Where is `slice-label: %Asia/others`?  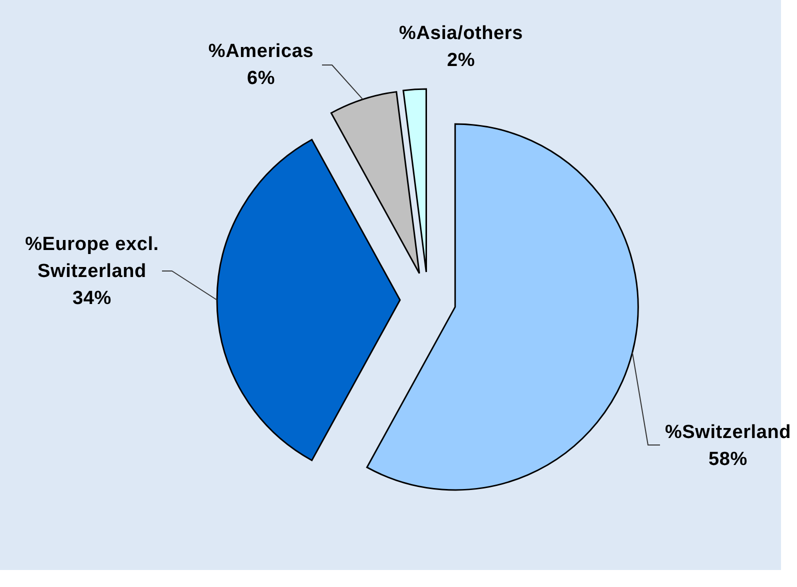
slice-label: %Asia/others is located at coordinates (461, 33).